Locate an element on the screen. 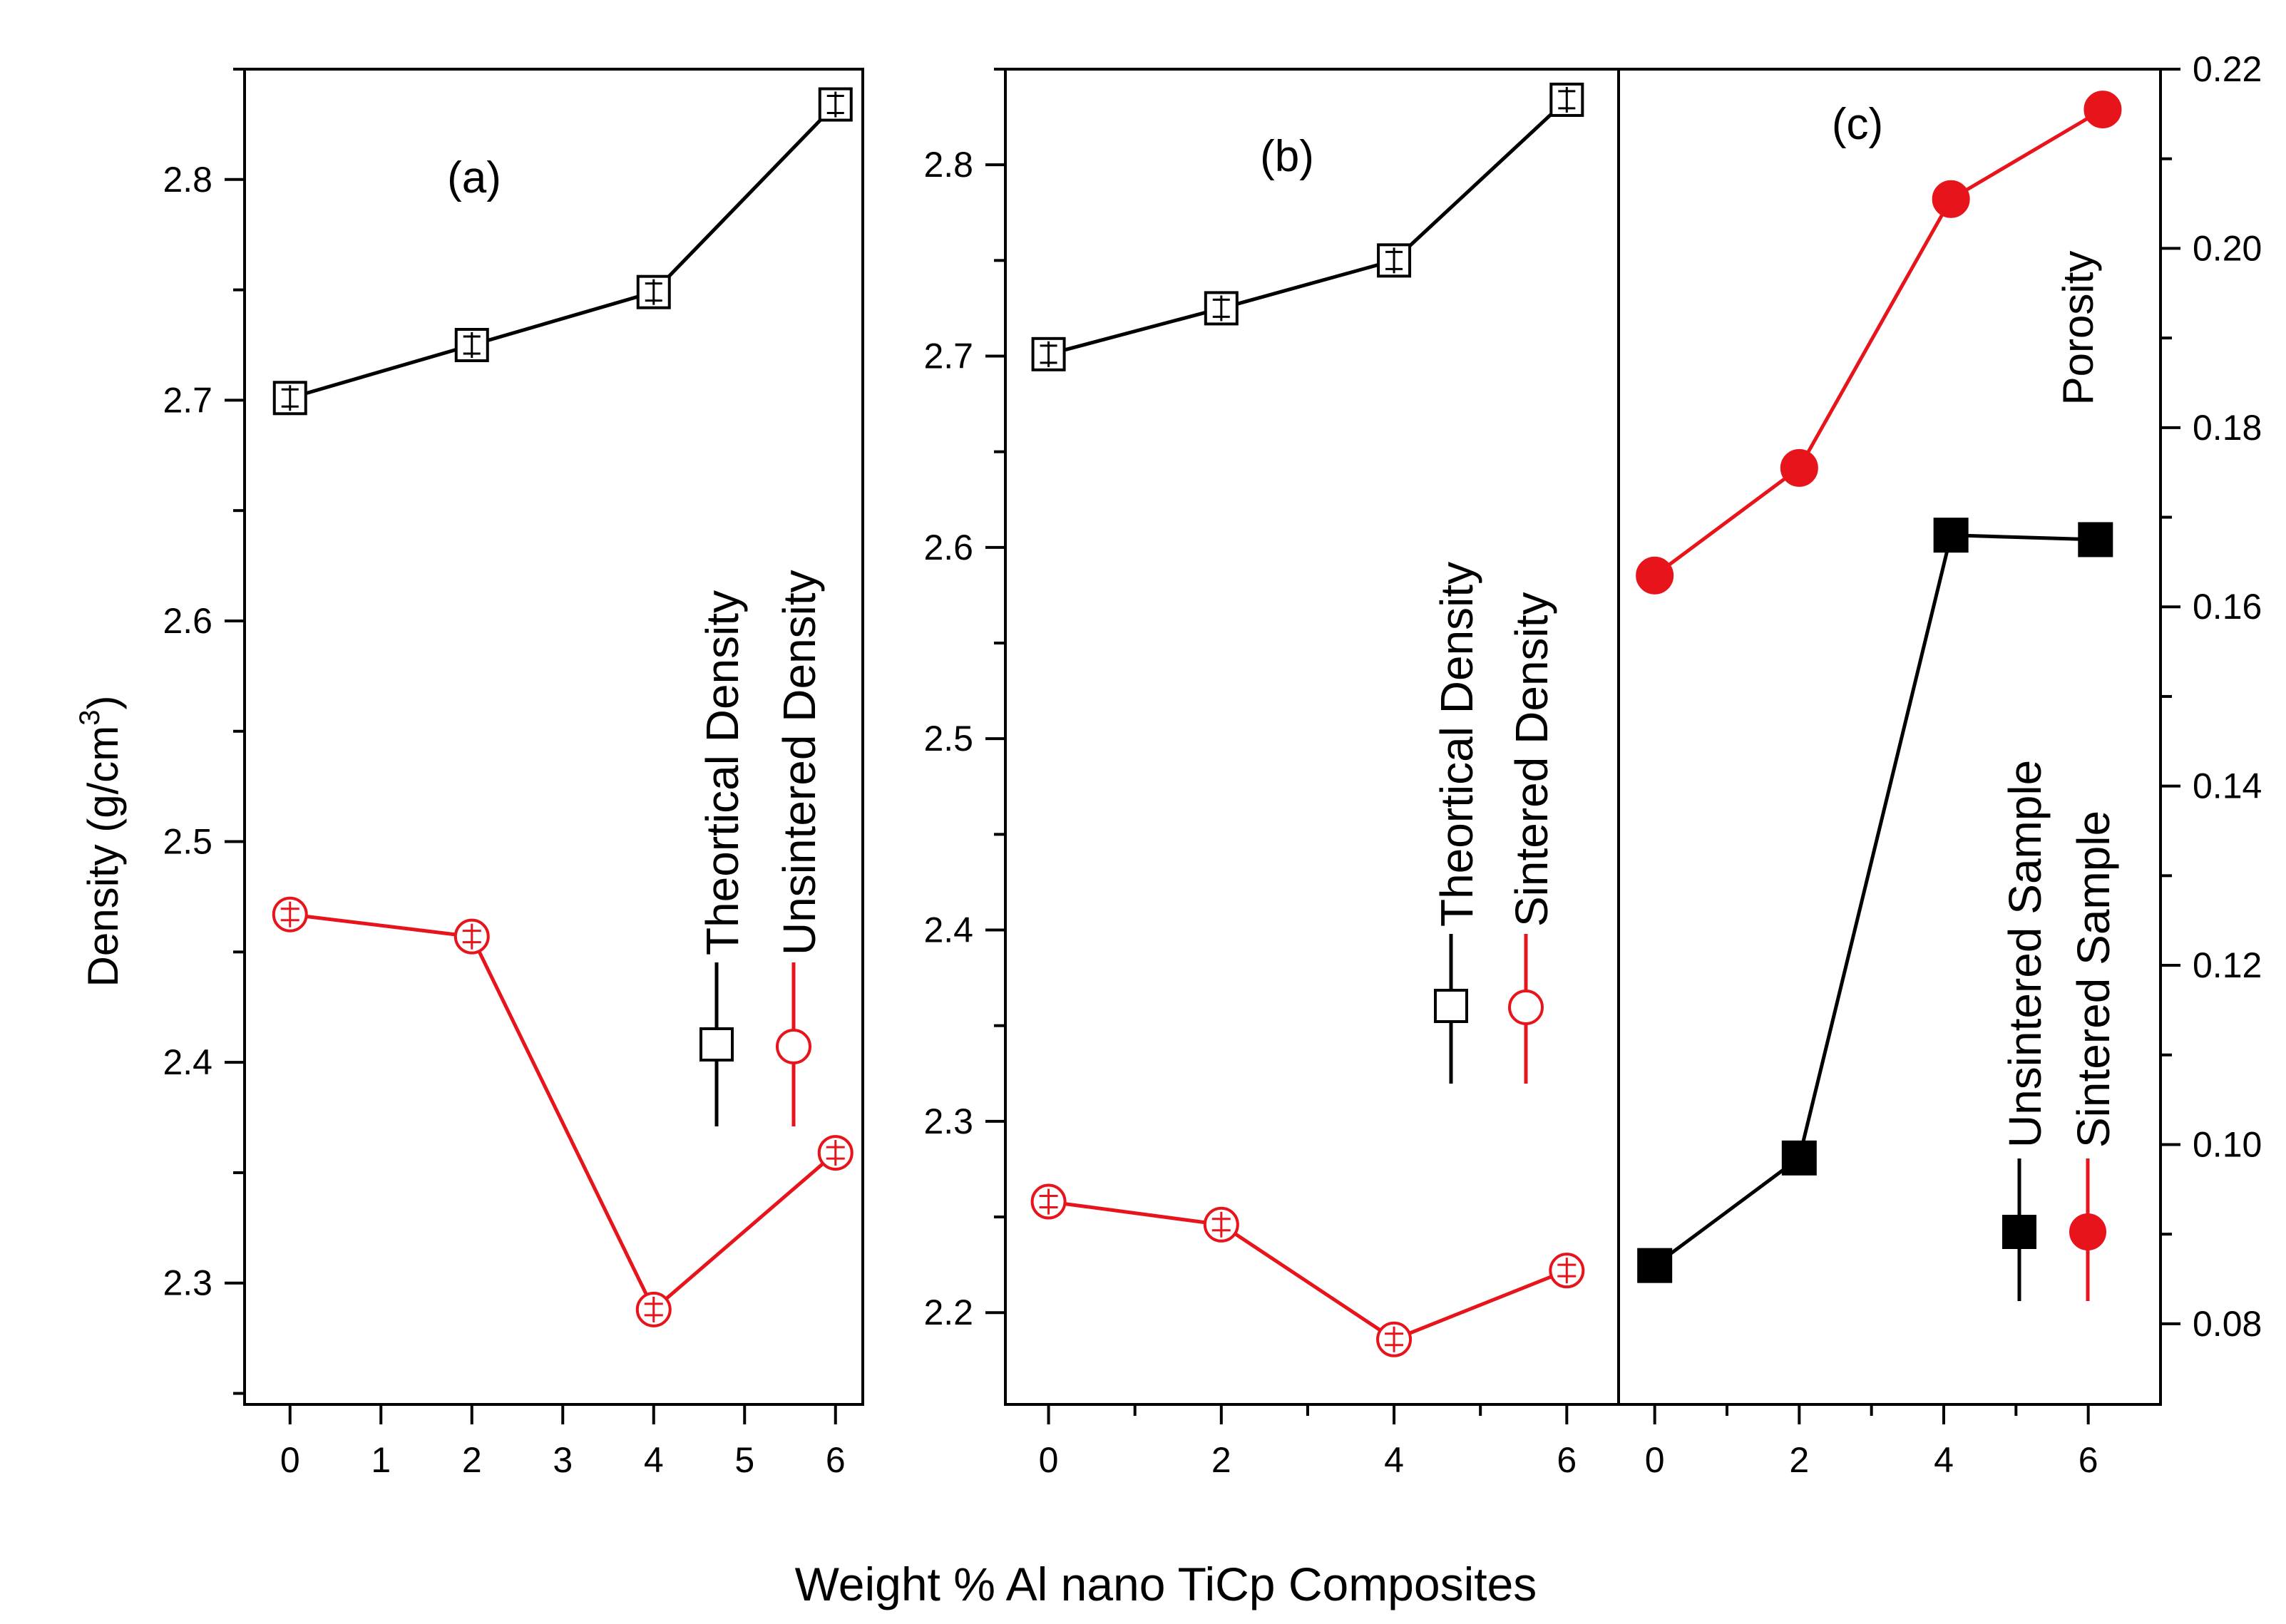  legend-b: Theortical Density Sintered Density is located at coordinates (1494, 823).